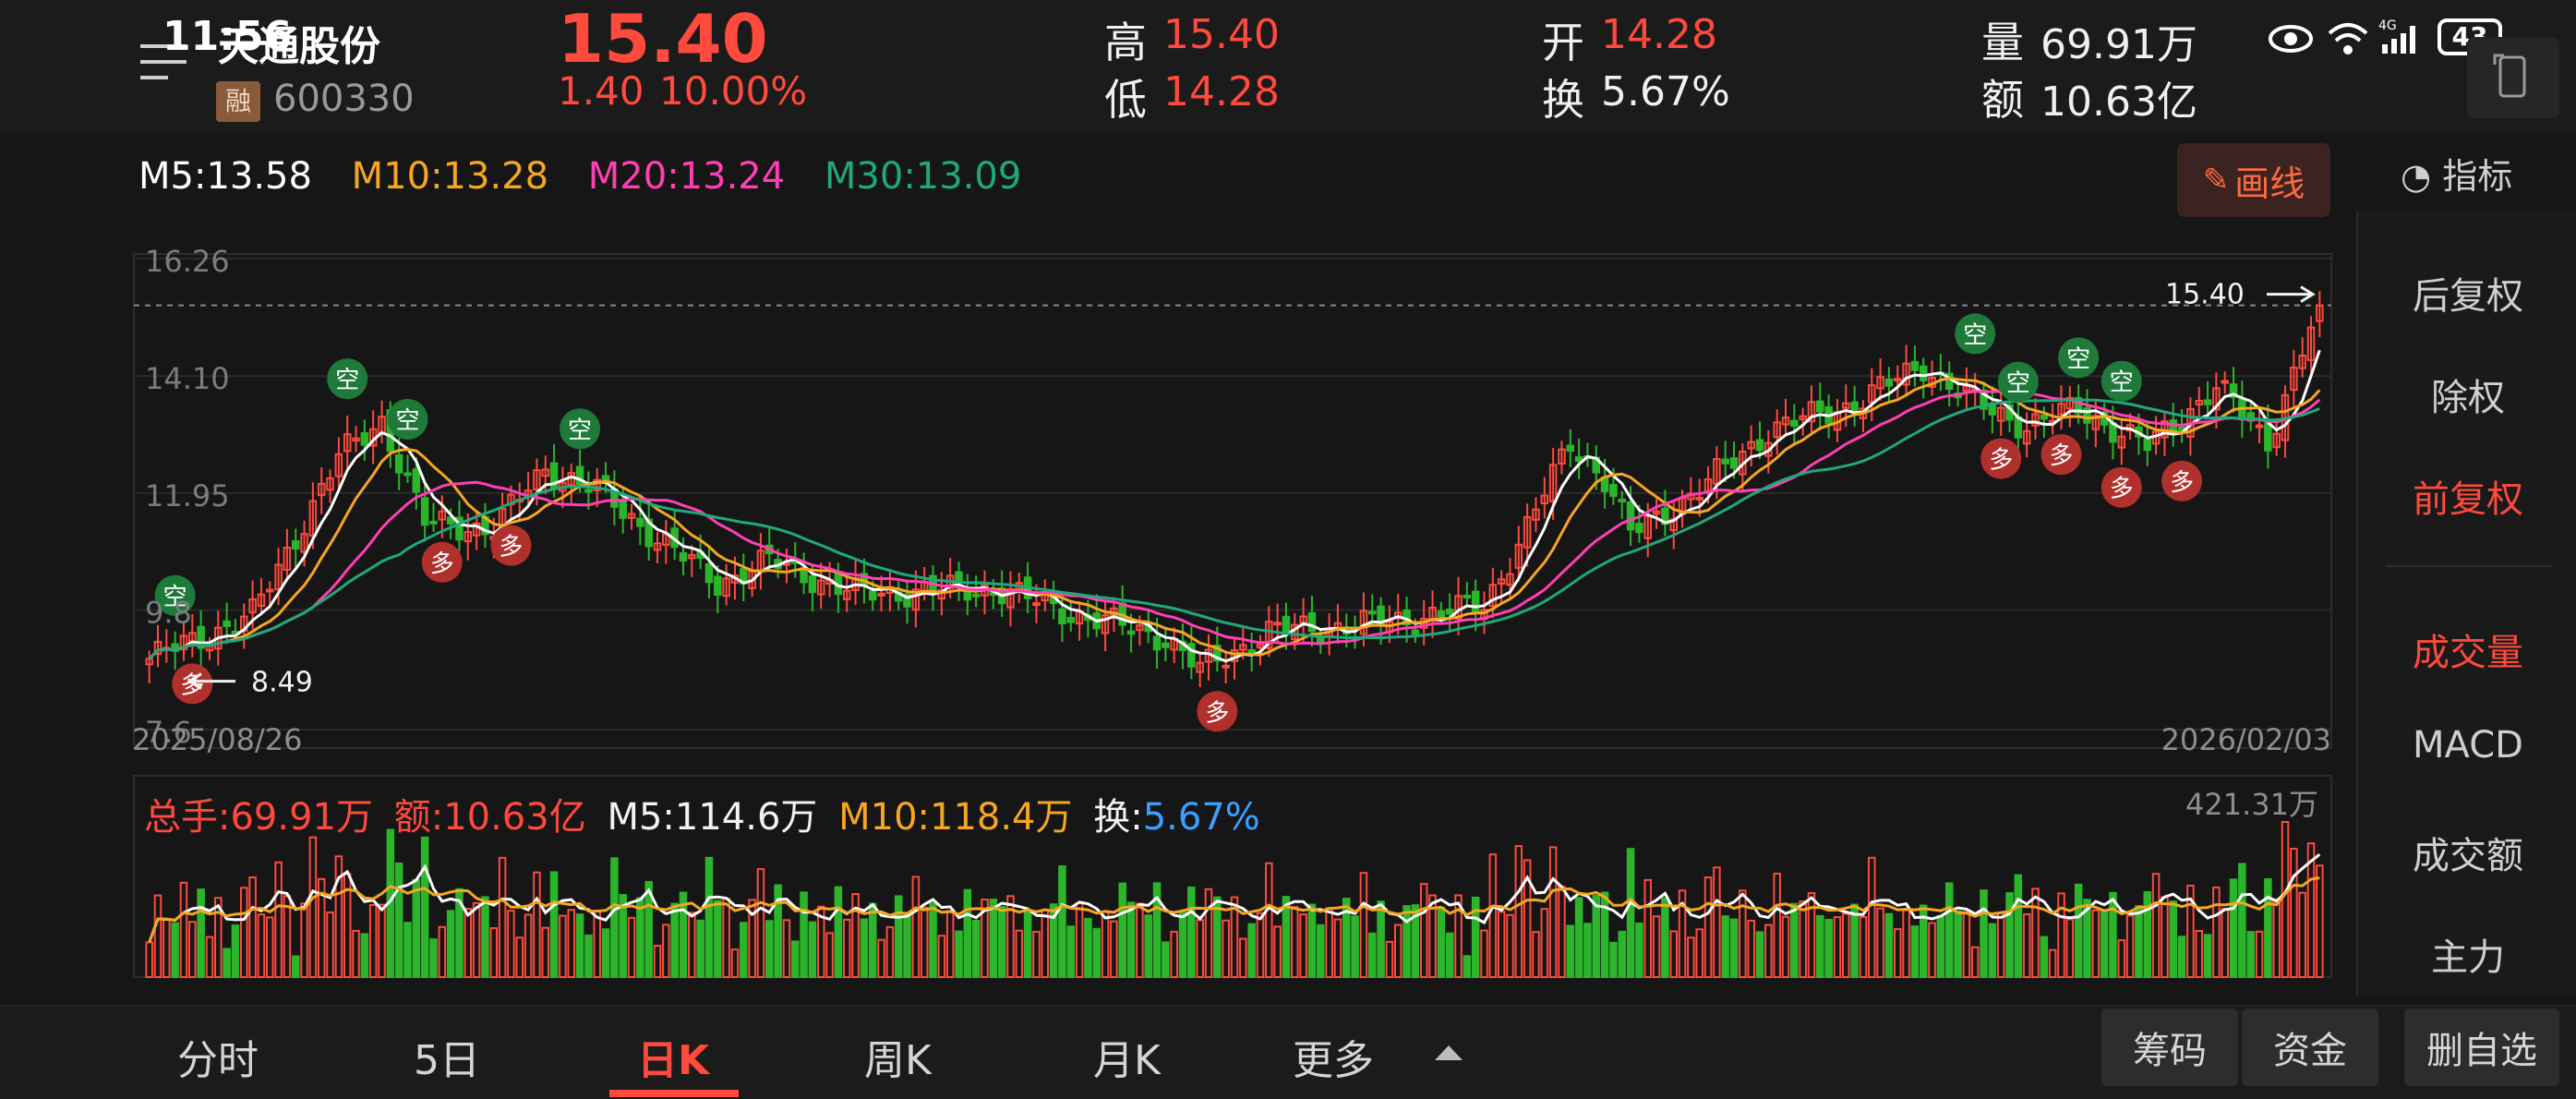  What do you see at coordinates (673, 1060) in the screenshot?
I see `tab-daily-k: 日K` at bounding box center [673, 1060].